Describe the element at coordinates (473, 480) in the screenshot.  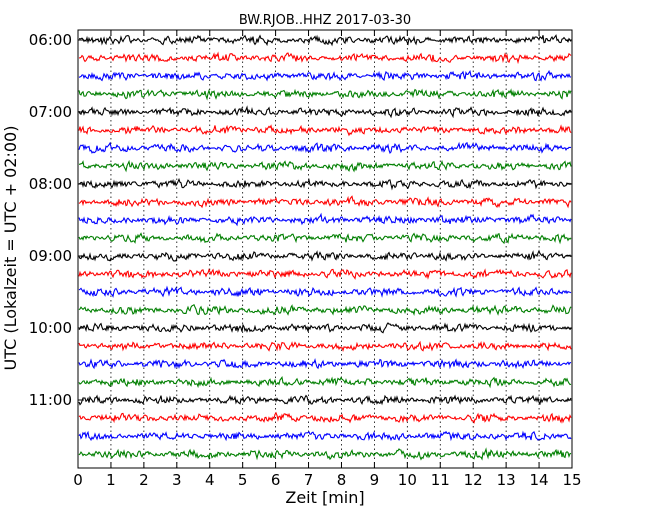
I see `x-tick-label-12: 12` at that location.